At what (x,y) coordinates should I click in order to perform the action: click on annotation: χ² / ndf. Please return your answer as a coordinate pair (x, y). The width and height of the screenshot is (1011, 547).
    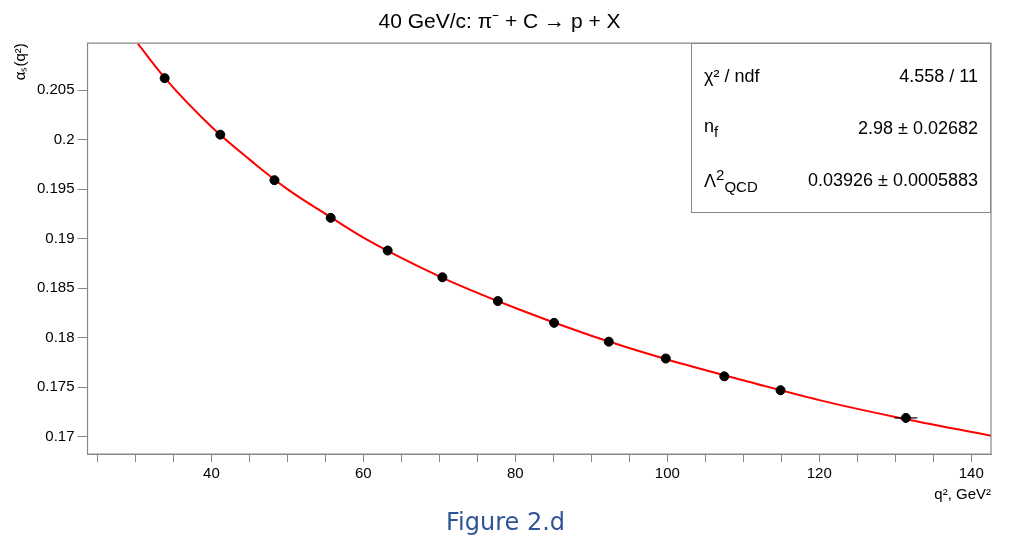
    Looking at the image, I should click on (732, 76).